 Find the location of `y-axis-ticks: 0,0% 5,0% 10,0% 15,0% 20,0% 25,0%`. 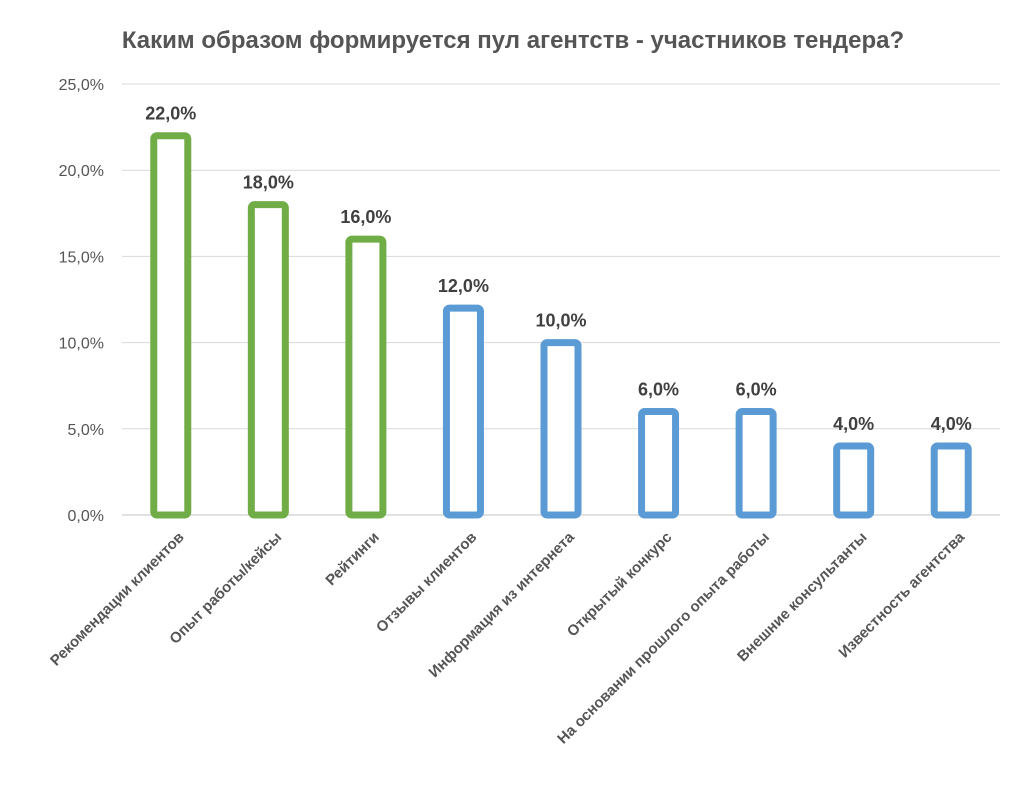

y-axis-ticks: 0,0% 5,0% 10,0% 15,0% 20,0% 25,0% is located at coordinates (81, 301).